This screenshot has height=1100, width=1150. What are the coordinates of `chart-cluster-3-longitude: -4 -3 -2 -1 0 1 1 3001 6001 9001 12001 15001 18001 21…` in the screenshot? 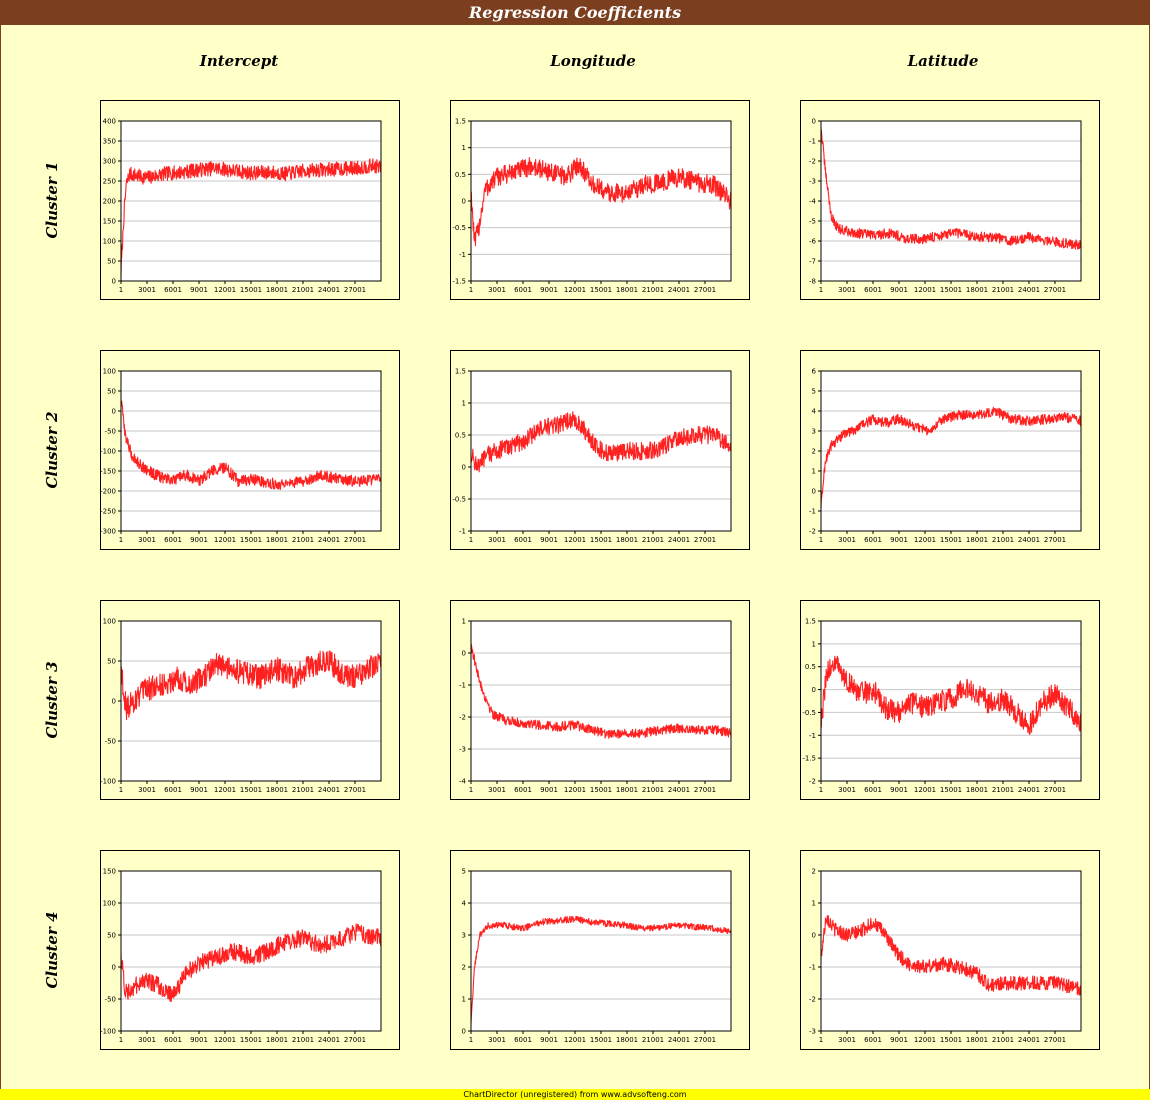 It's located at (600, 700).